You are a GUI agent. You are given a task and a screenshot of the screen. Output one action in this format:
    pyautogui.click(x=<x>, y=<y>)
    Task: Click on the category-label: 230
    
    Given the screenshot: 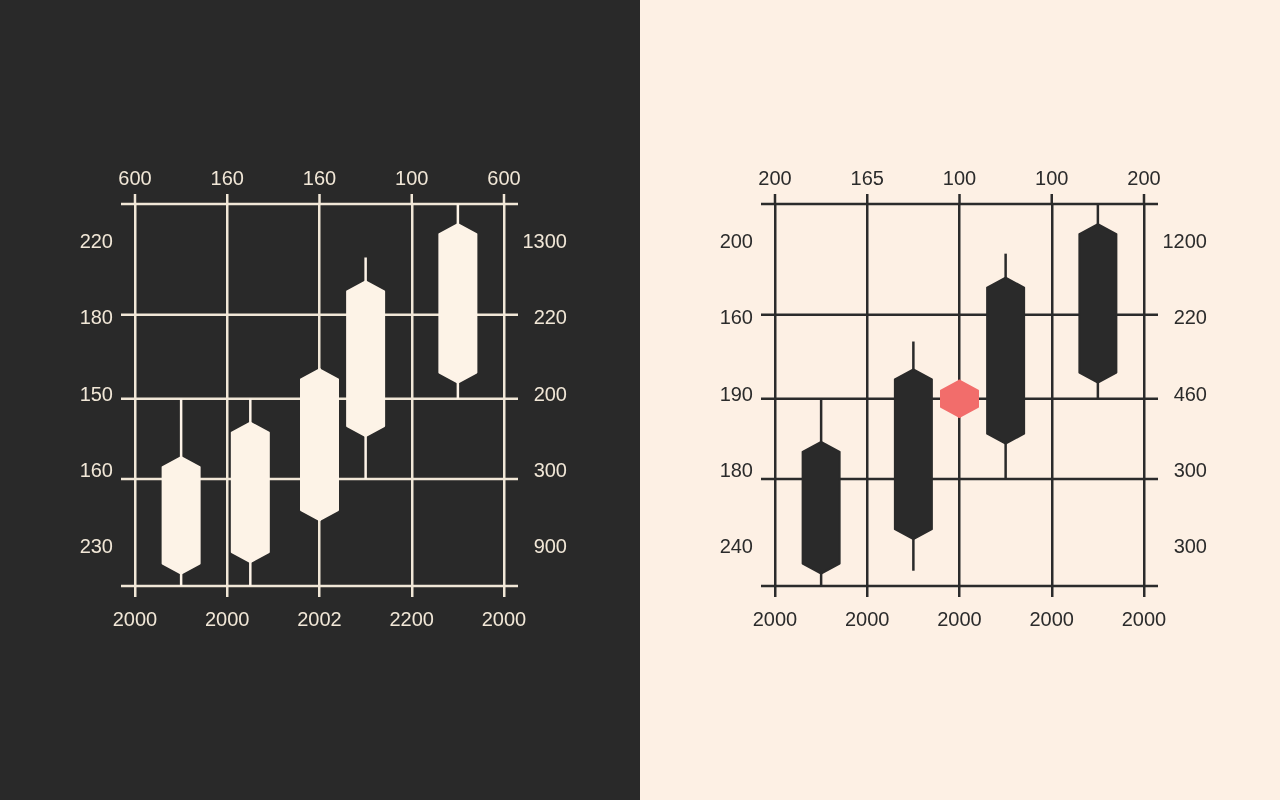 What is the action you would take?
    pyautogui.click(x=96, y=546)
    